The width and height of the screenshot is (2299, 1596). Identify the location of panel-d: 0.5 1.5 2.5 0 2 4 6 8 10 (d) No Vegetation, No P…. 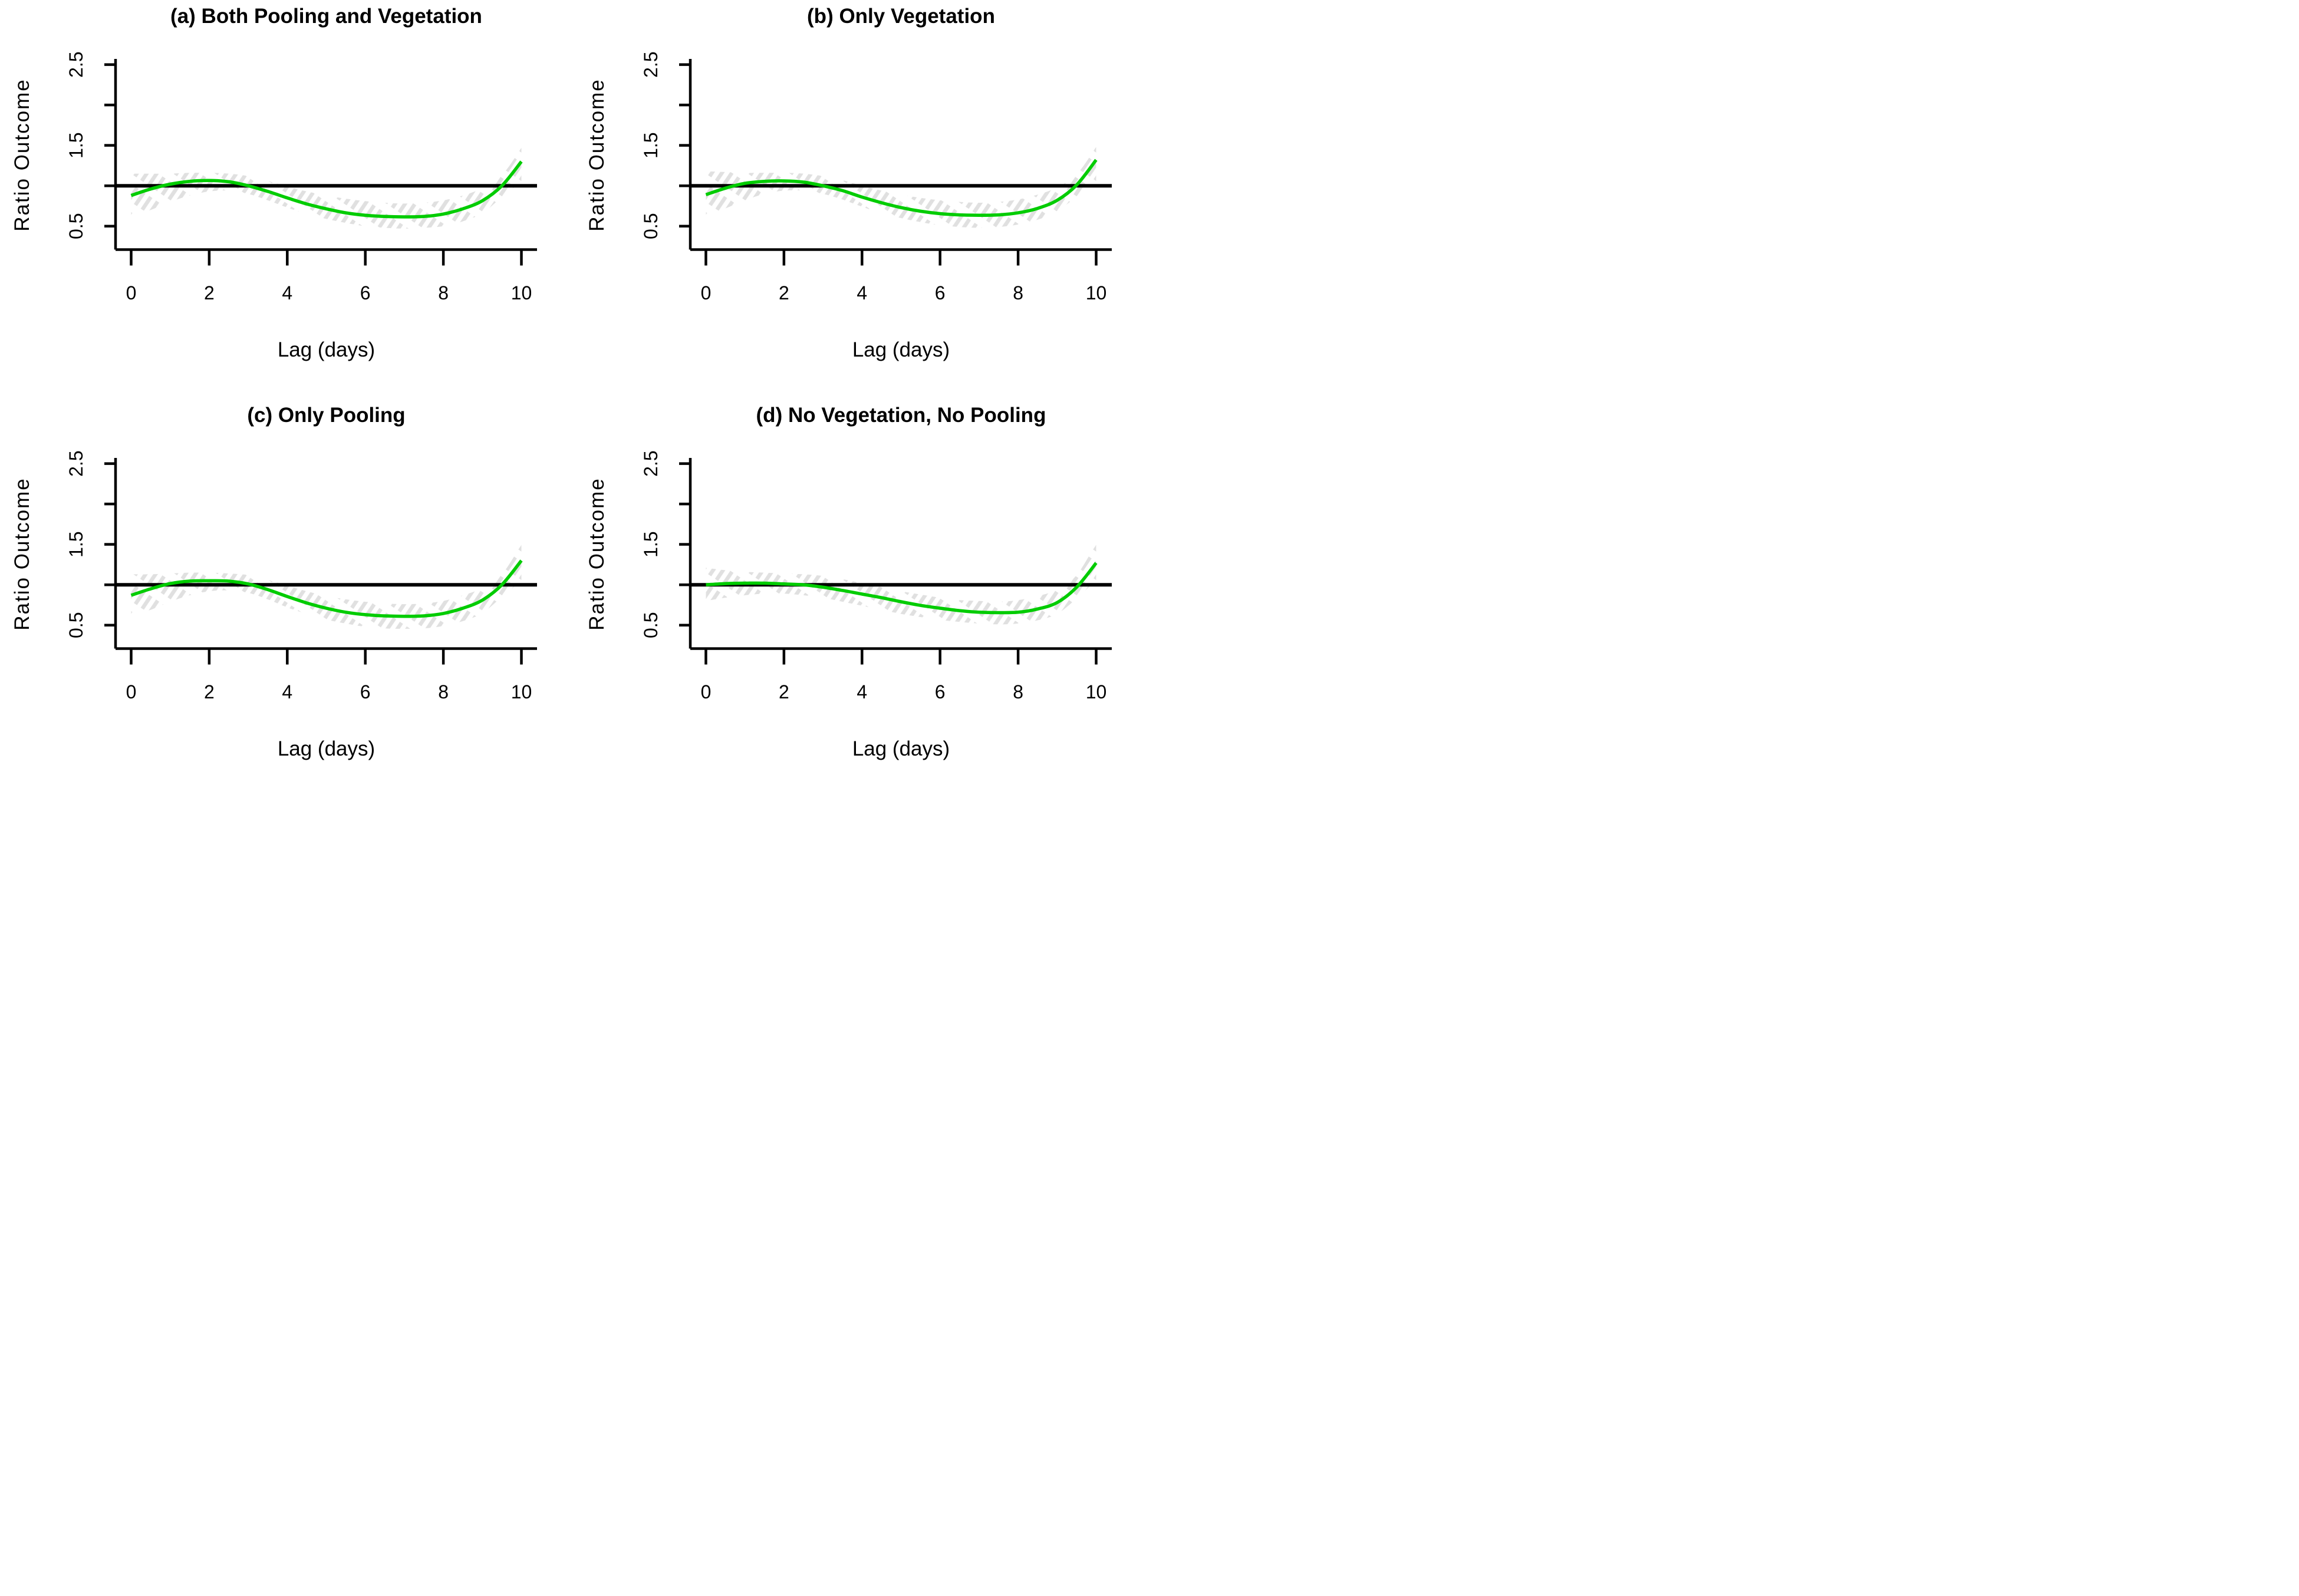
(862, 598).